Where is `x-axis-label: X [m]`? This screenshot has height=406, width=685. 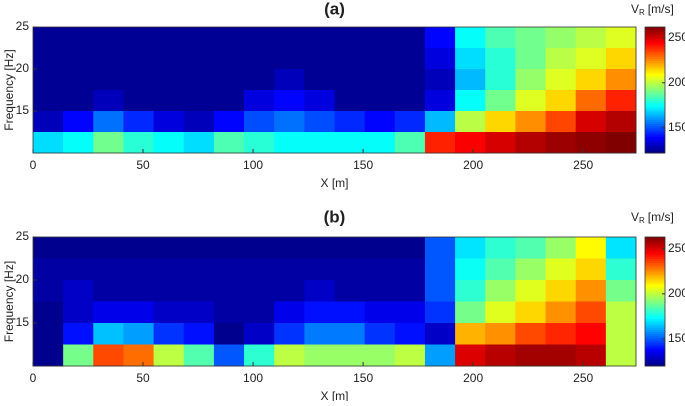 x-axis-label: X [m] is located at coordinates (334, 183).